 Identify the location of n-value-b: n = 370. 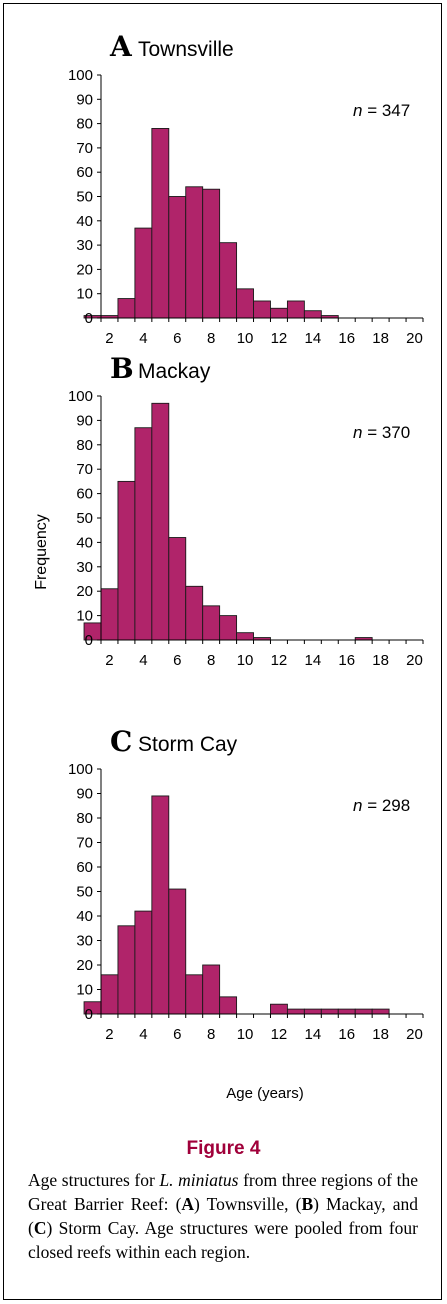
(381, 432).